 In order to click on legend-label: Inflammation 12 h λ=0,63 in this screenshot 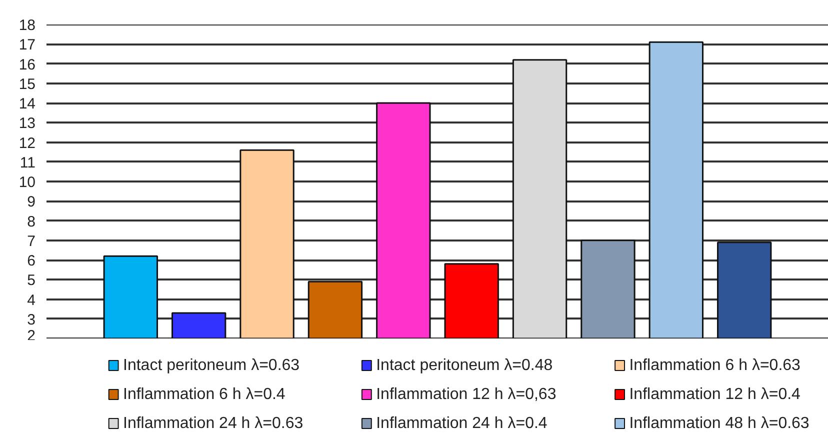, I will do `click(466, 394)`.